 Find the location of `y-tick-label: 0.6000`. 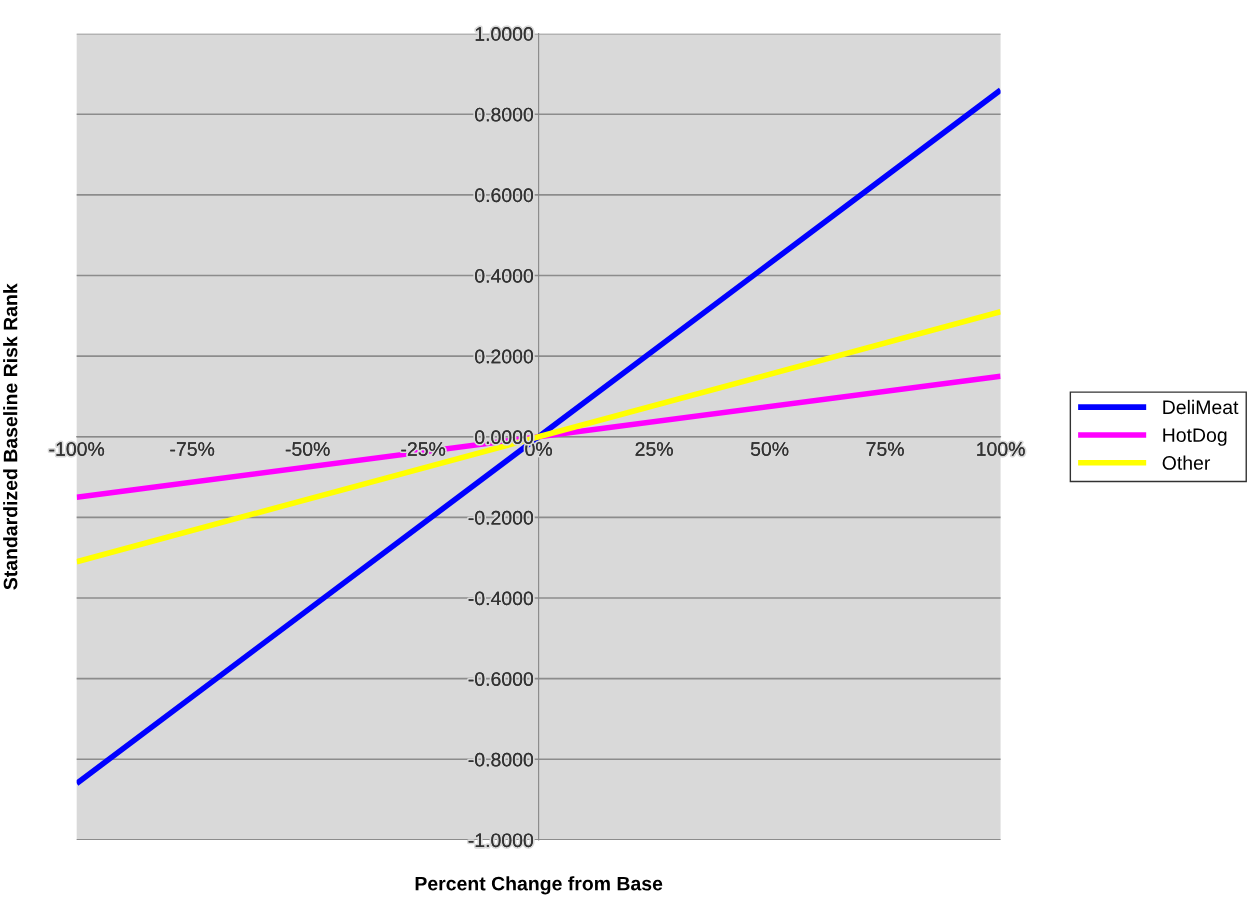

y-tick-label: 0.6000 is located at coordinates (504, 195).